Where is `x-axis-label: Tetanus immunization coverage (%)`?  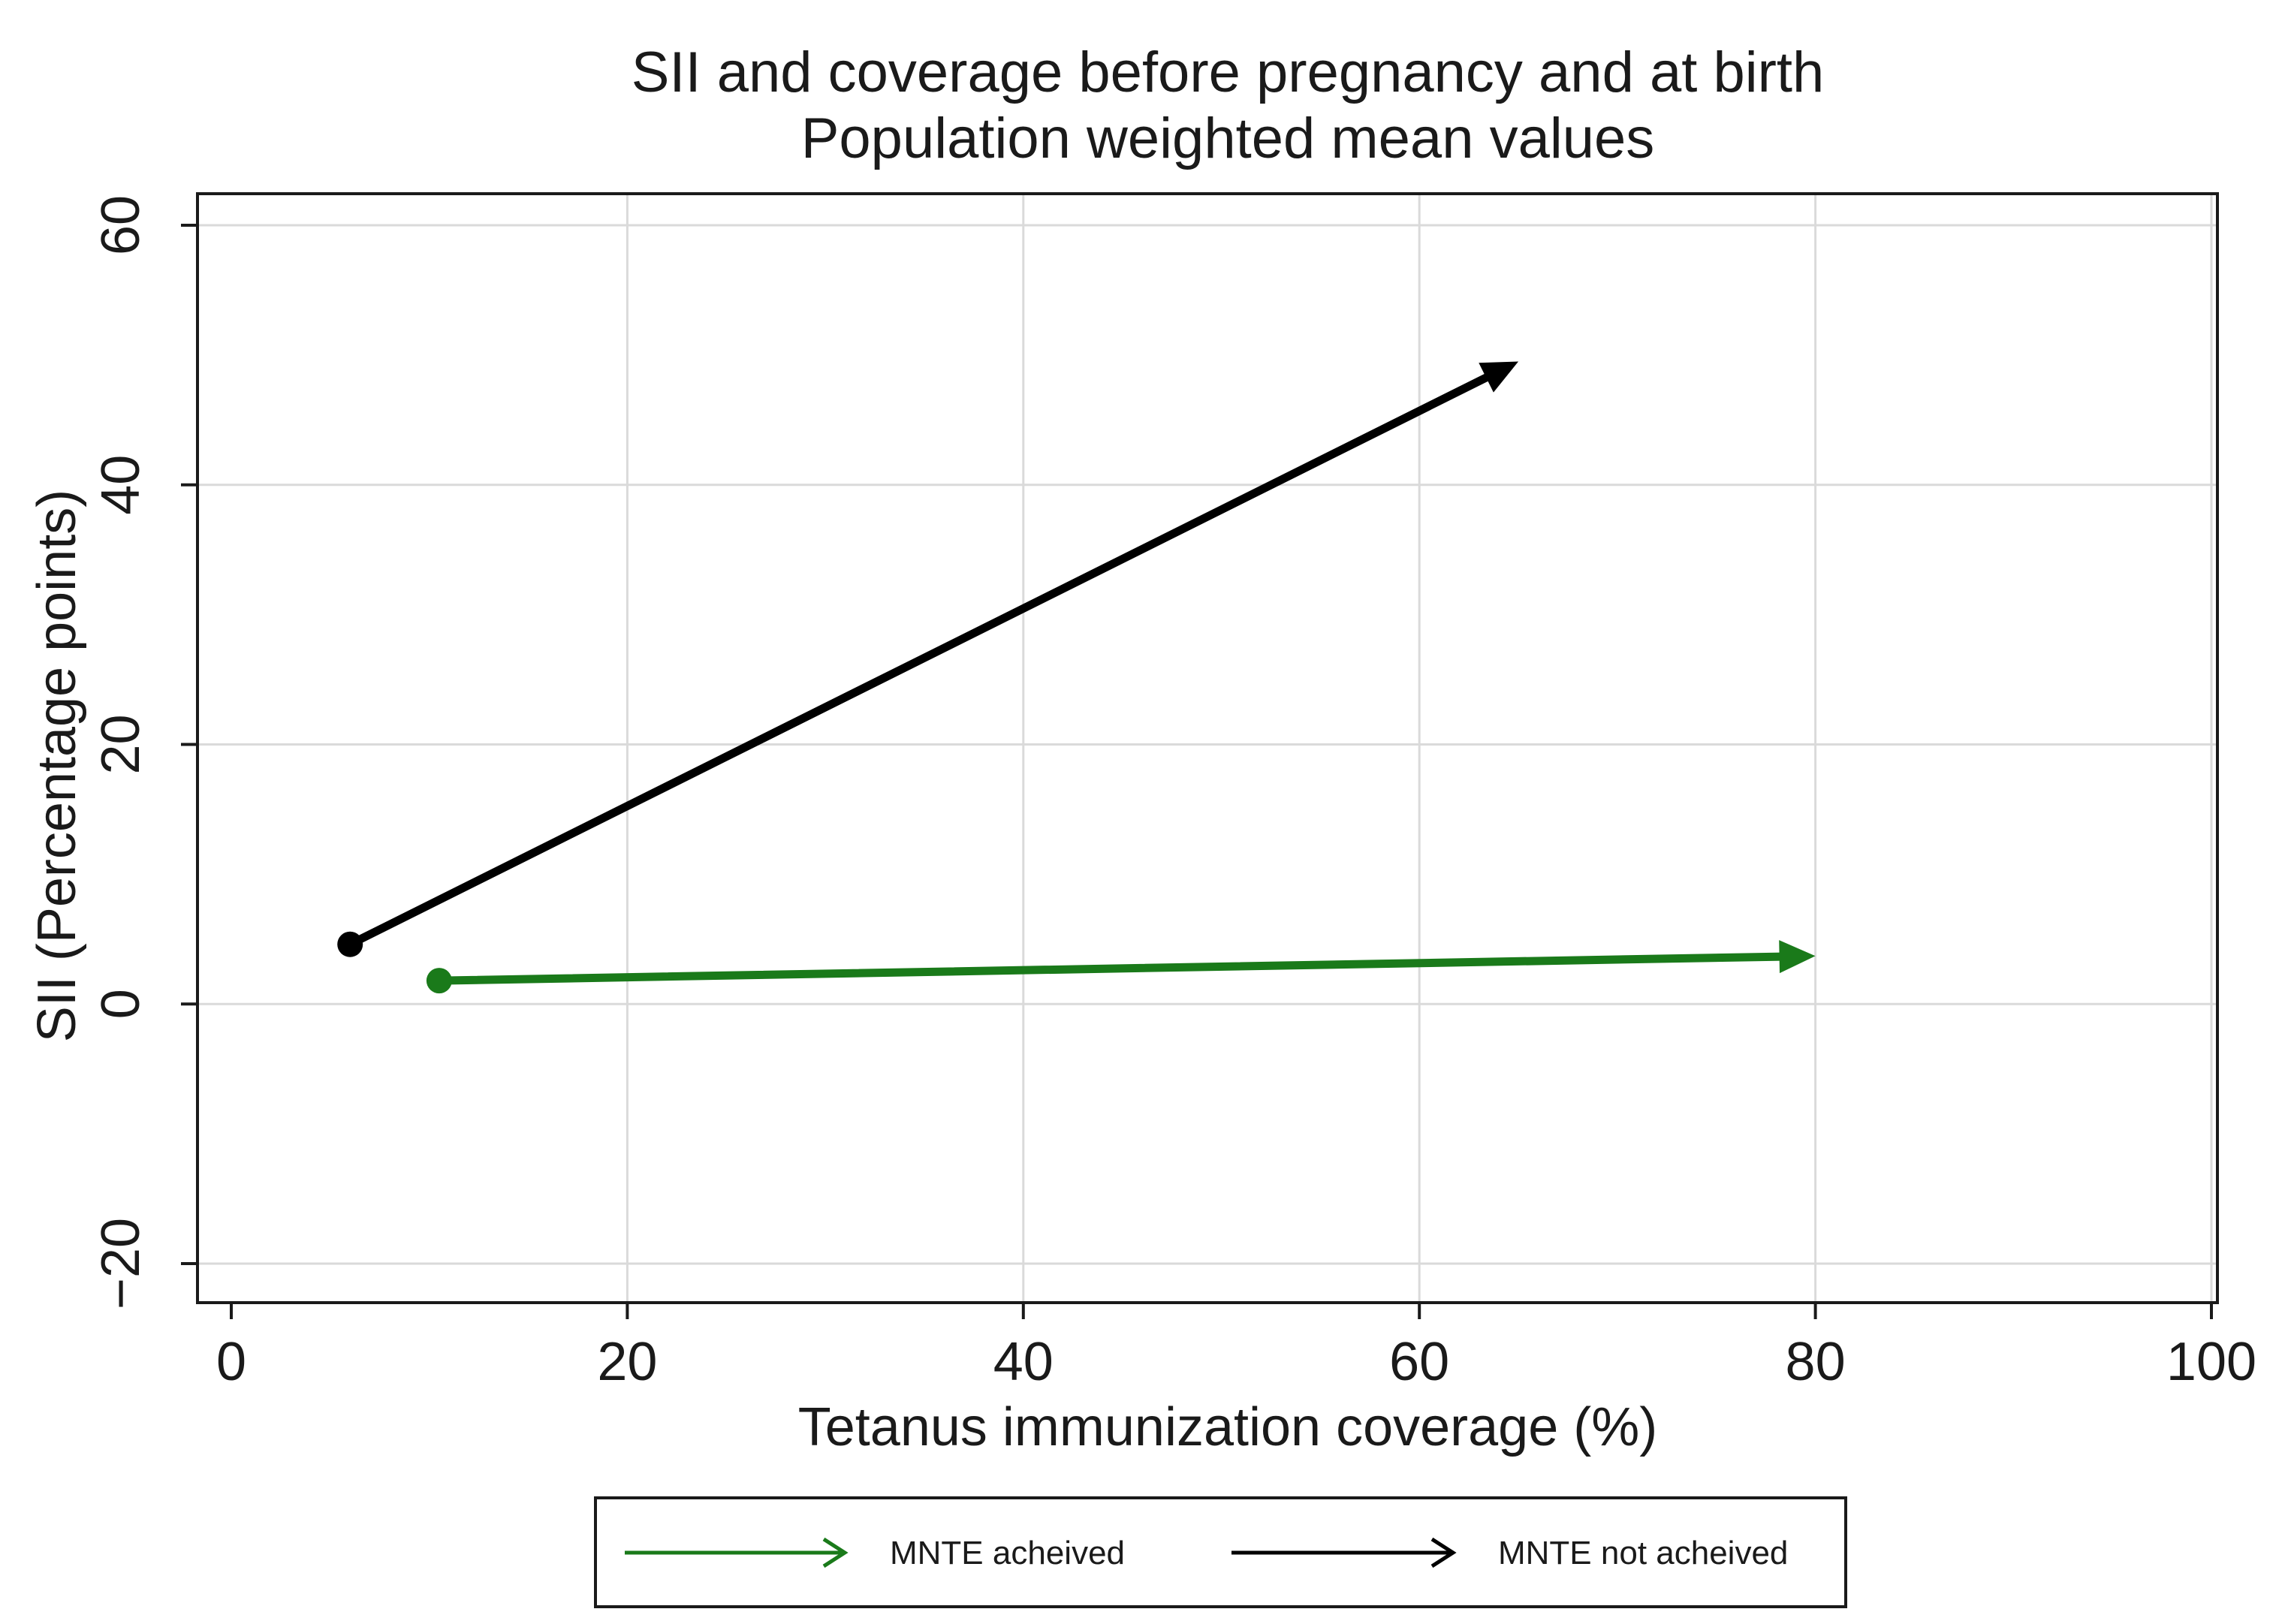
x-axis-label: Tetanus immunization coverage (%) is located at coordinates (1228, 1427).